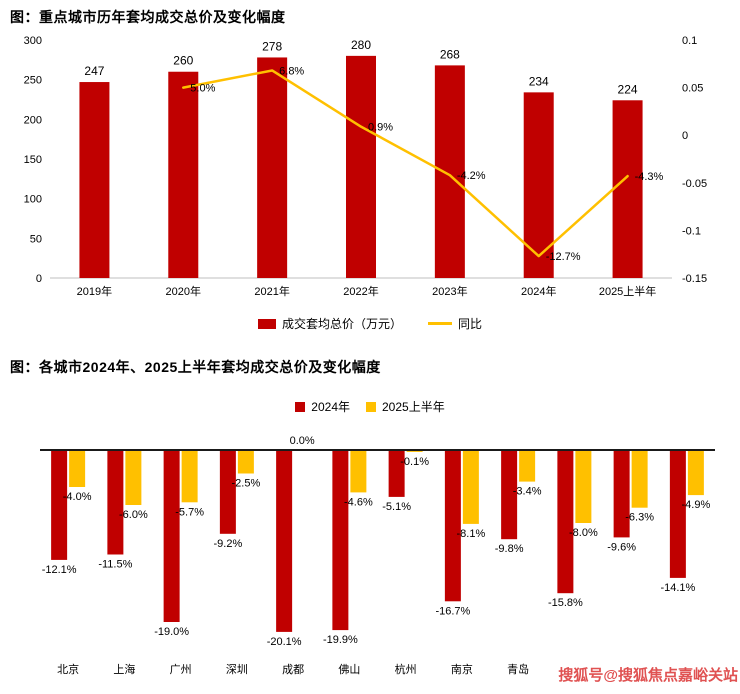 The height and width of the screenshot is (694, 740). What do you see at coordinates (59, 570) in the screenshot?
I see `bar-value-label: -12.1%` at bounding box center [59, 570].